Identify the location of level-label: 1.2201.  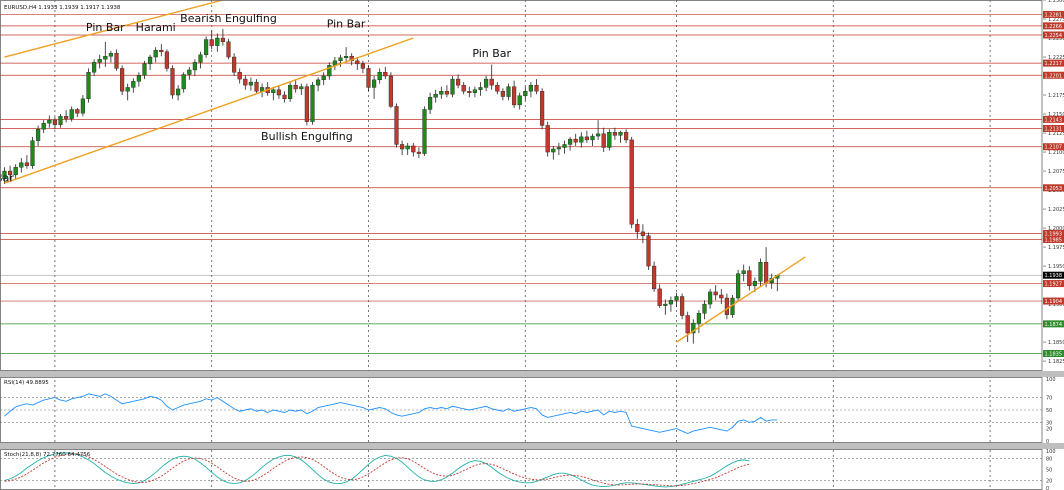
(1054, 76).